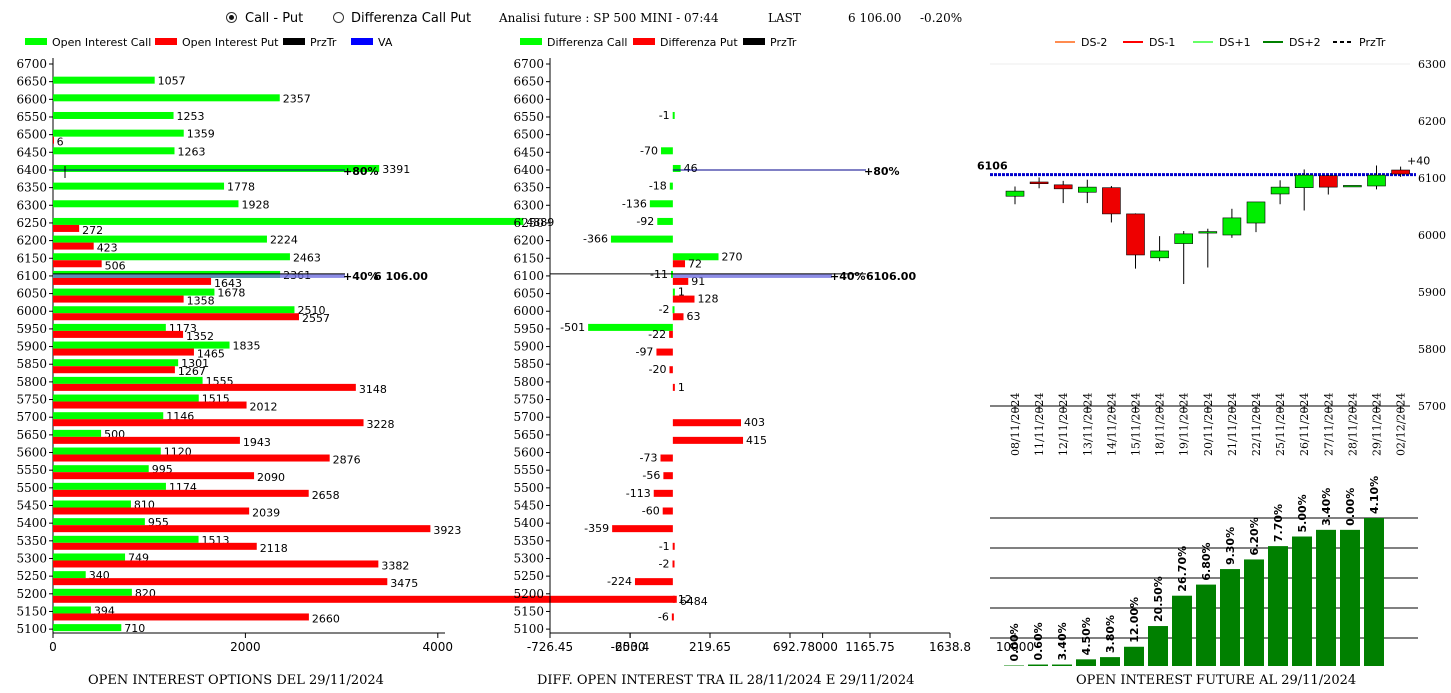 This screenshot has height=693, width=1451. I want to click on call-oi-label: 2510, so click(311, 310).